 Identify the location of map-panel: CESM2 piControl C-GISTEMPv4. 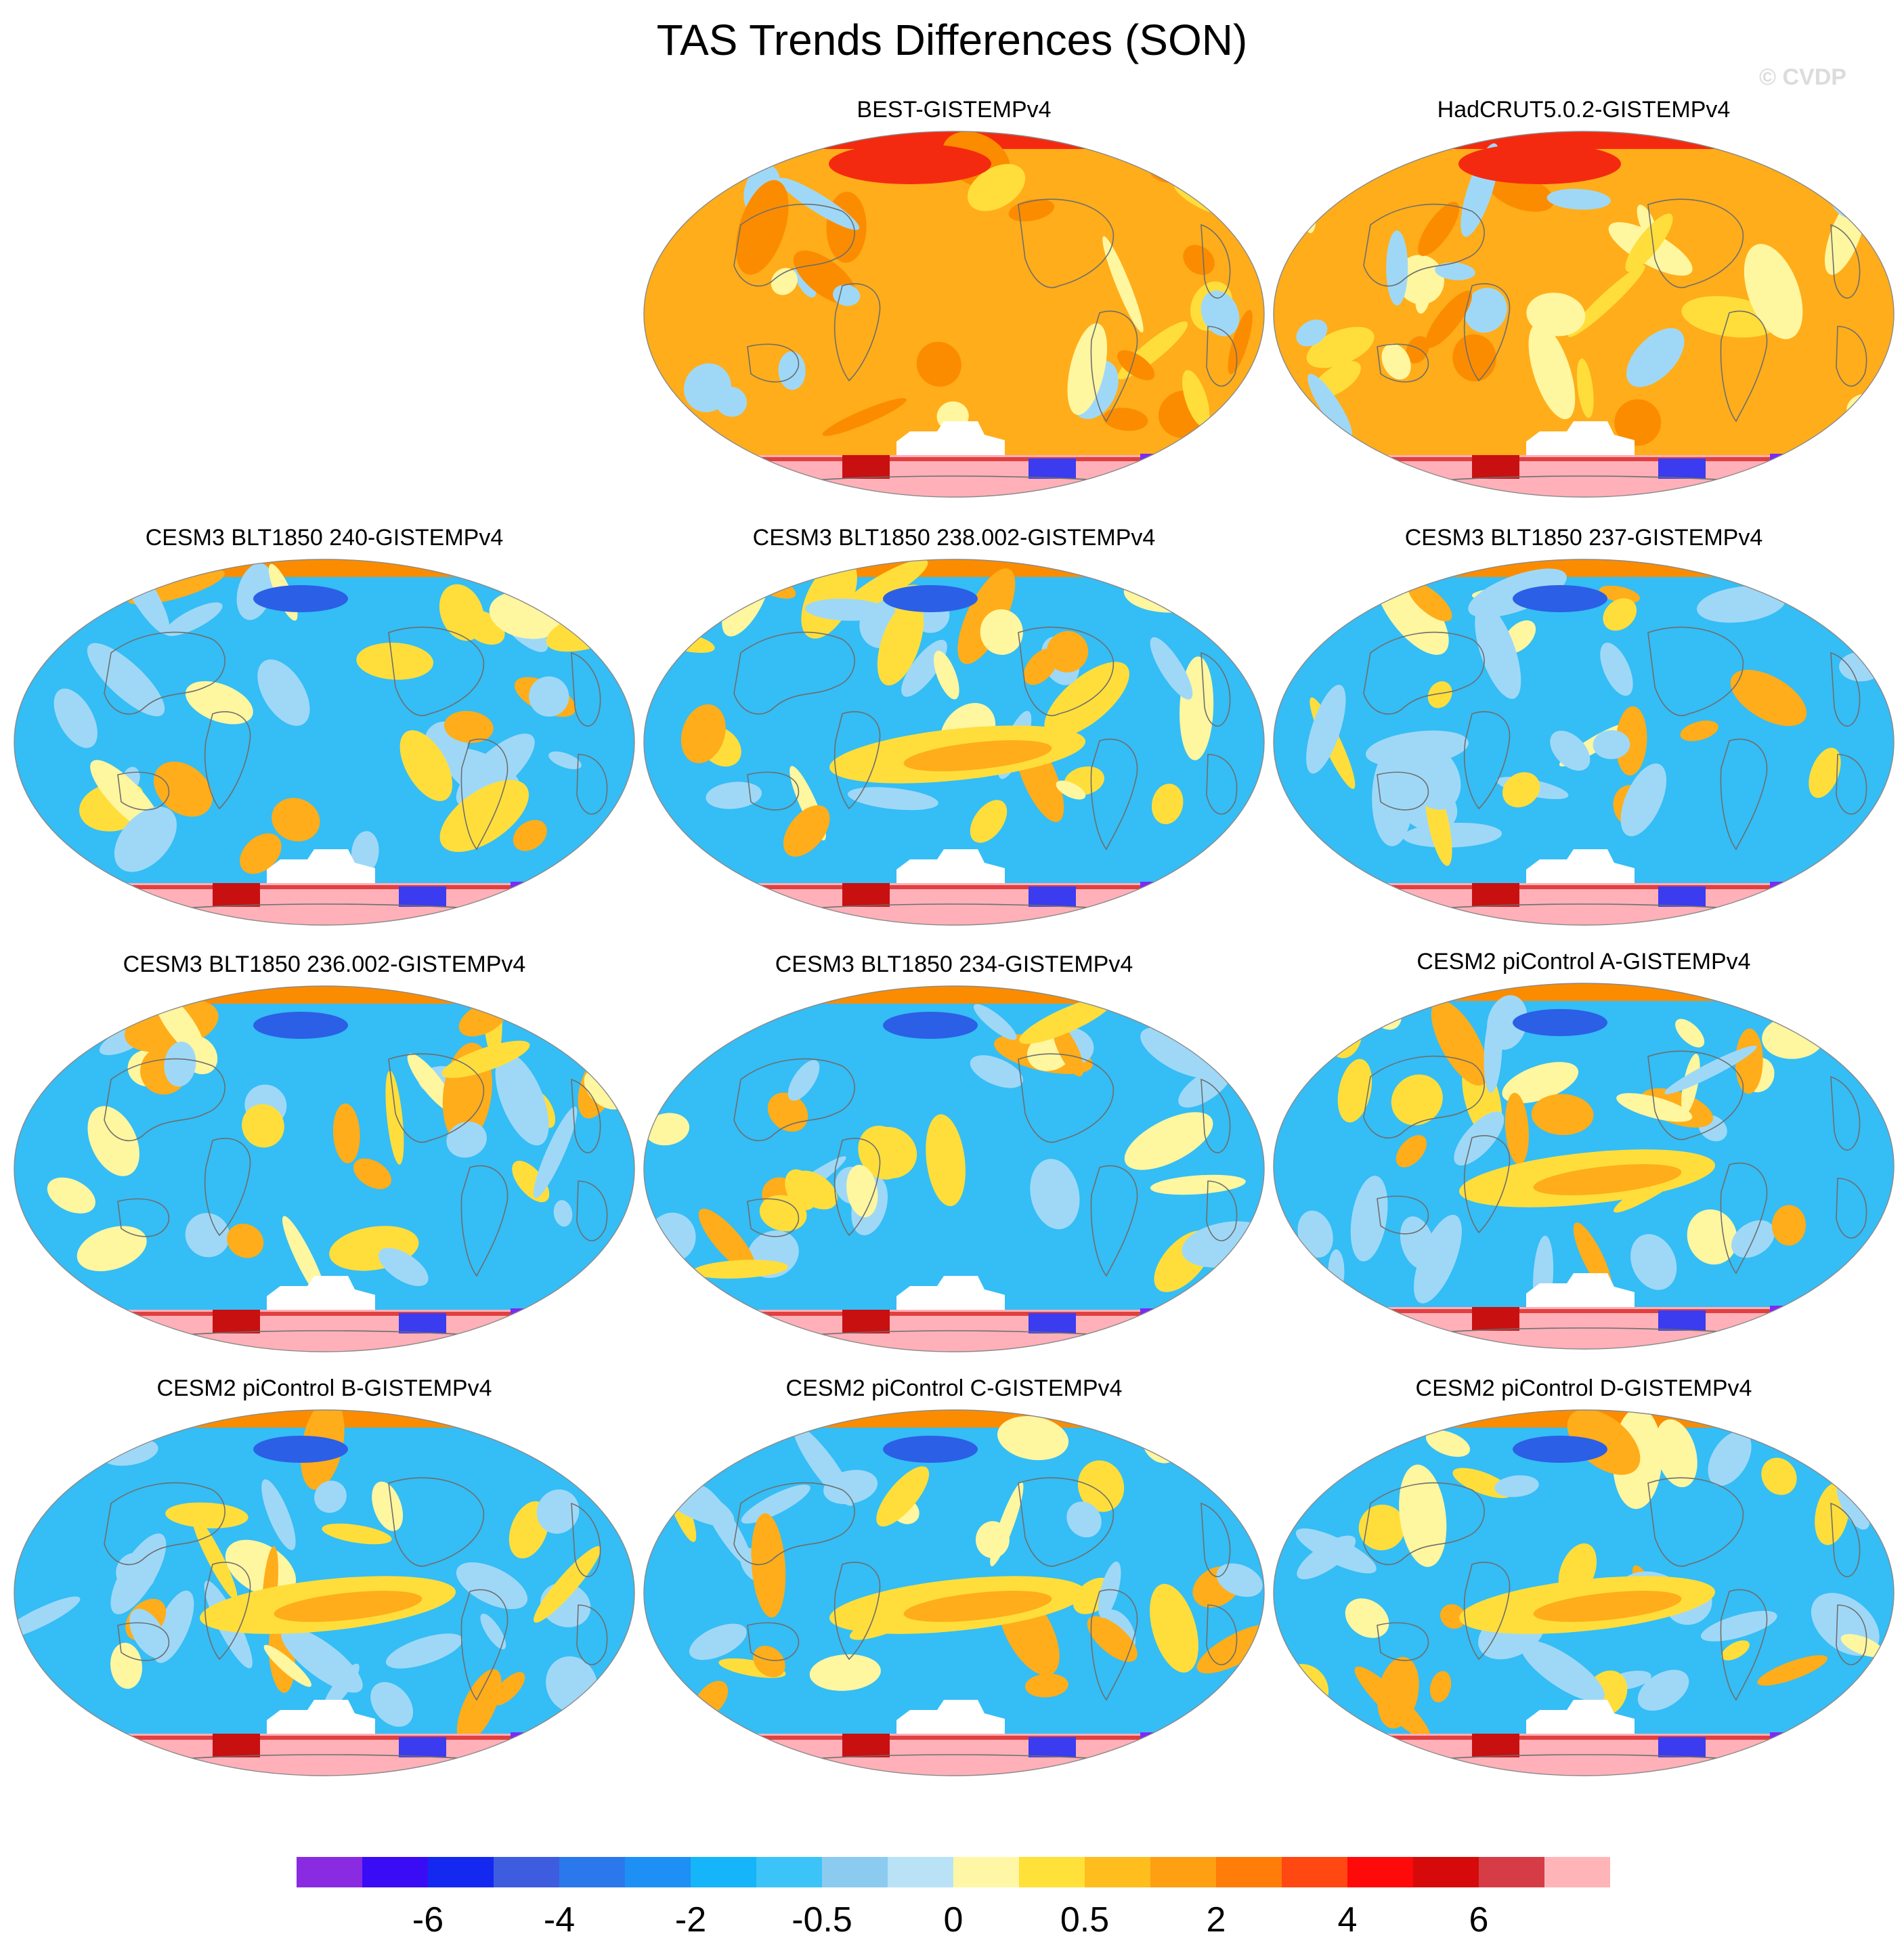
(954, 1576).